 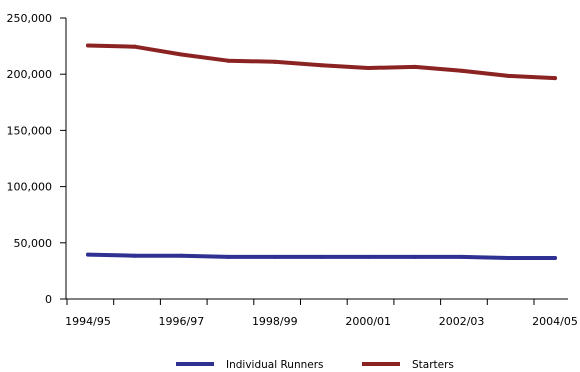 What do you see at coordinates (33, 243) in the screenshot?
I see `y-tick-label: 50,000` at bounding box center [33, 243].